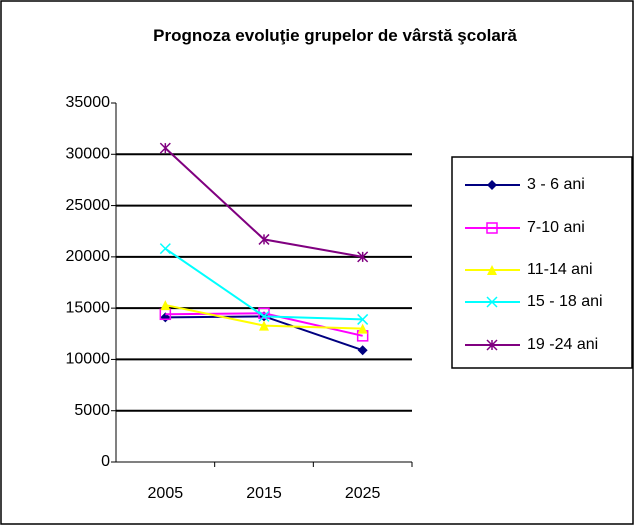 The height and width of the screenshot is (526, 635). Describe the element at coordinates (88, 256) in the screenshot. I see `y-tick-label: 20000` at that location.